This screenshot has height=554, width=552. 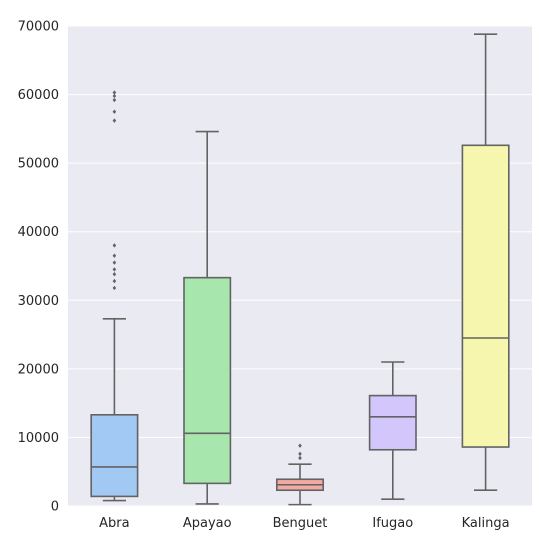 What do you see at coordinates (207, 523) in the screenshot?
I see `x-tick-label: Apayao` at bounding box center [207, 523].